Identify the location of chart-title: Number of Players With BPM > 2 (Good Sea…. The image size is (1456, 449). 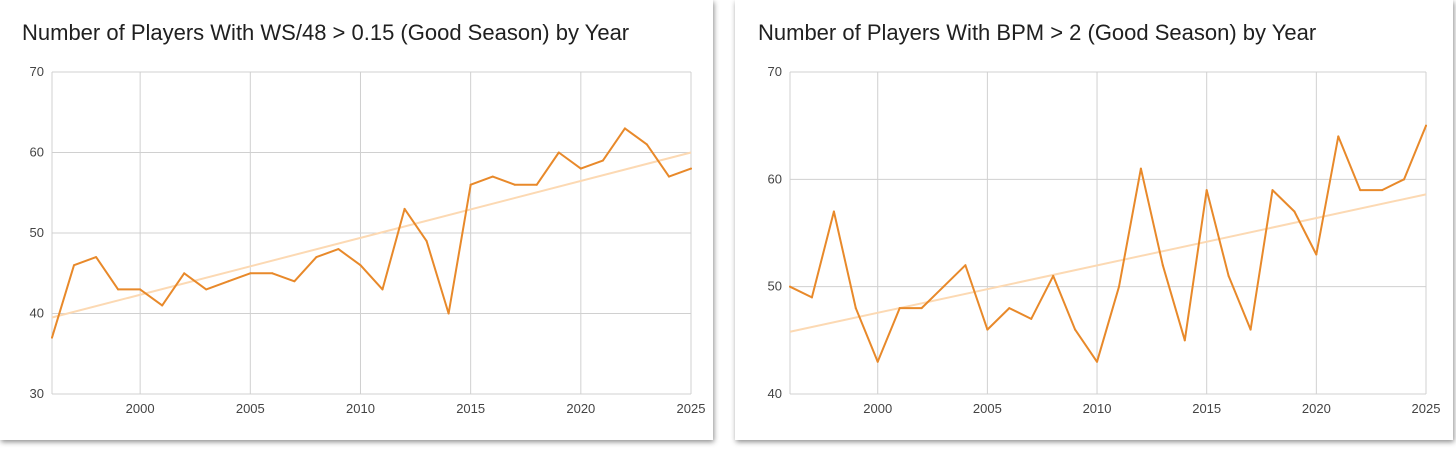
(1037, 32).